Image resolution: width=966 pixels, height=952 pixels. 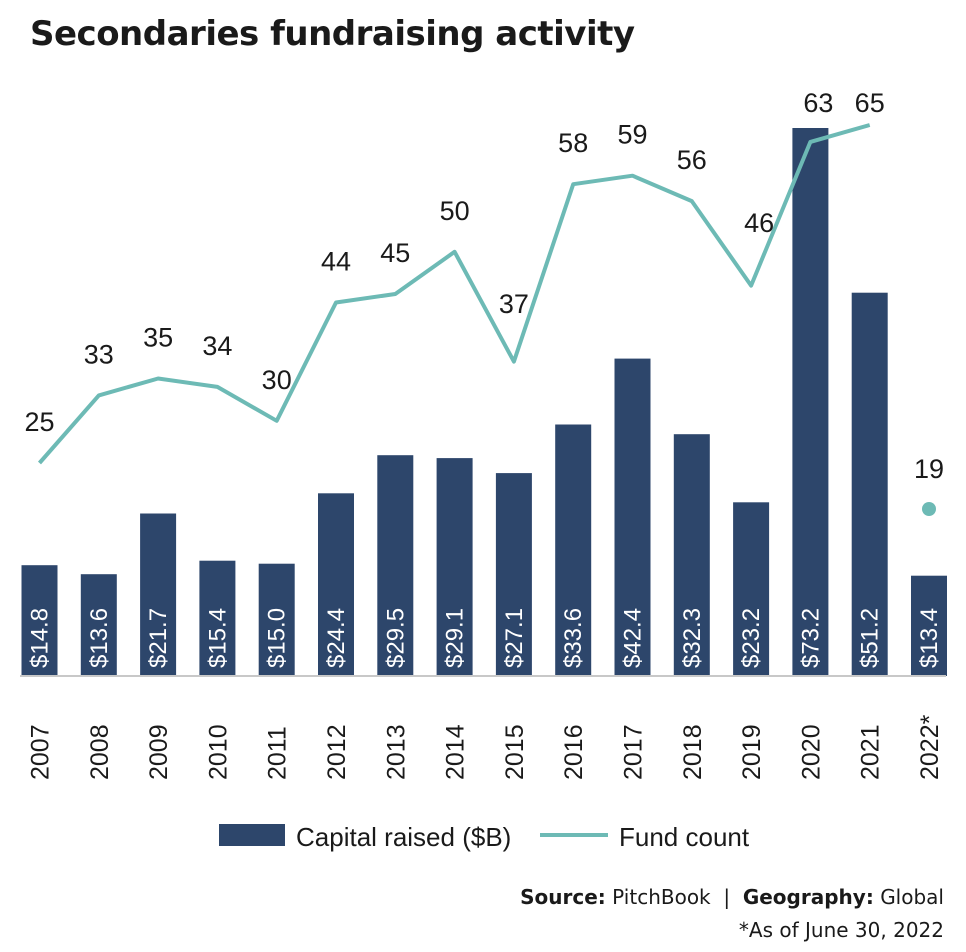 I want to click on fund-count-label-2015: 37, so click(x=514, y=304).